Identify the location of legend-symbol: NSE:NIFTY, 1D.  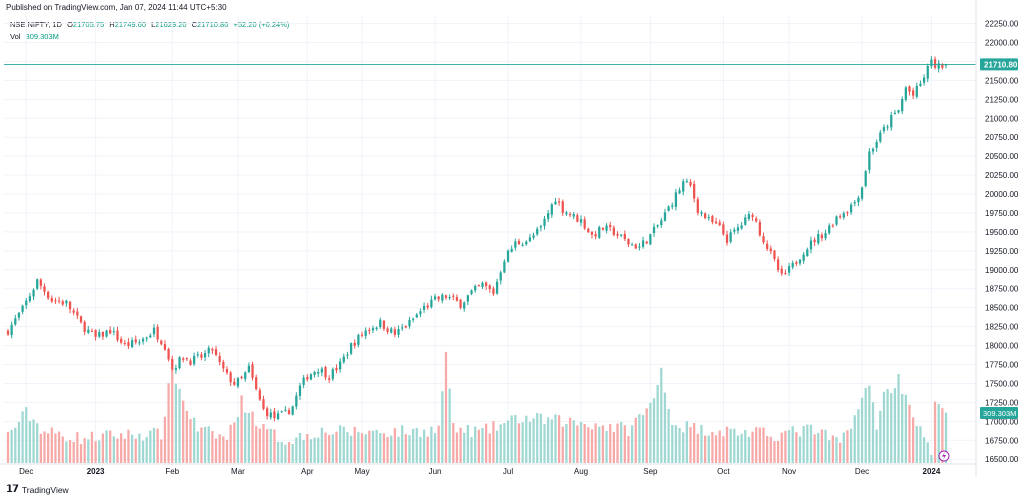
(36, 24).